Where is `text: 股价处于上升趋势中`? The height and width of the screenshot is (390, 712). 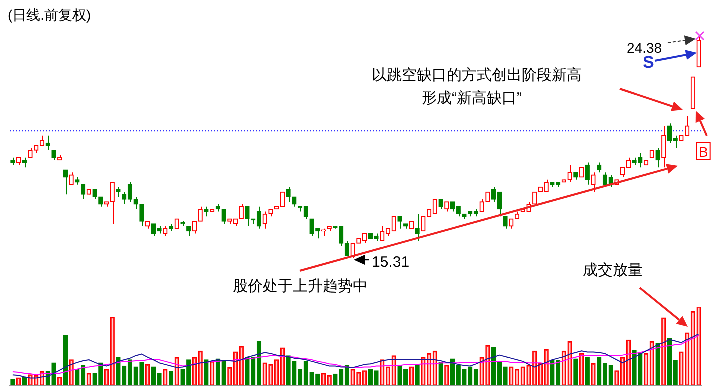
text: 股价处于上升趋势中 is located at coordinates (300, 286).